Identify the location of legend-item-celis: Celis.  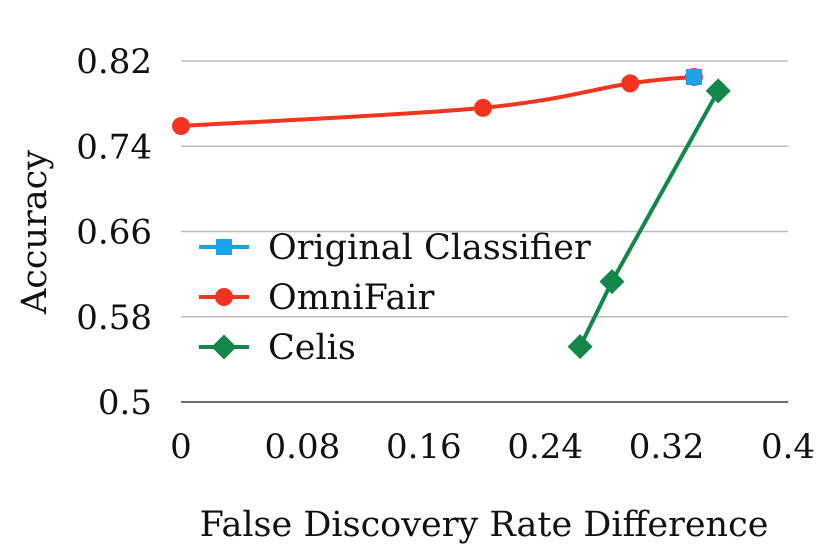
(277, 348).